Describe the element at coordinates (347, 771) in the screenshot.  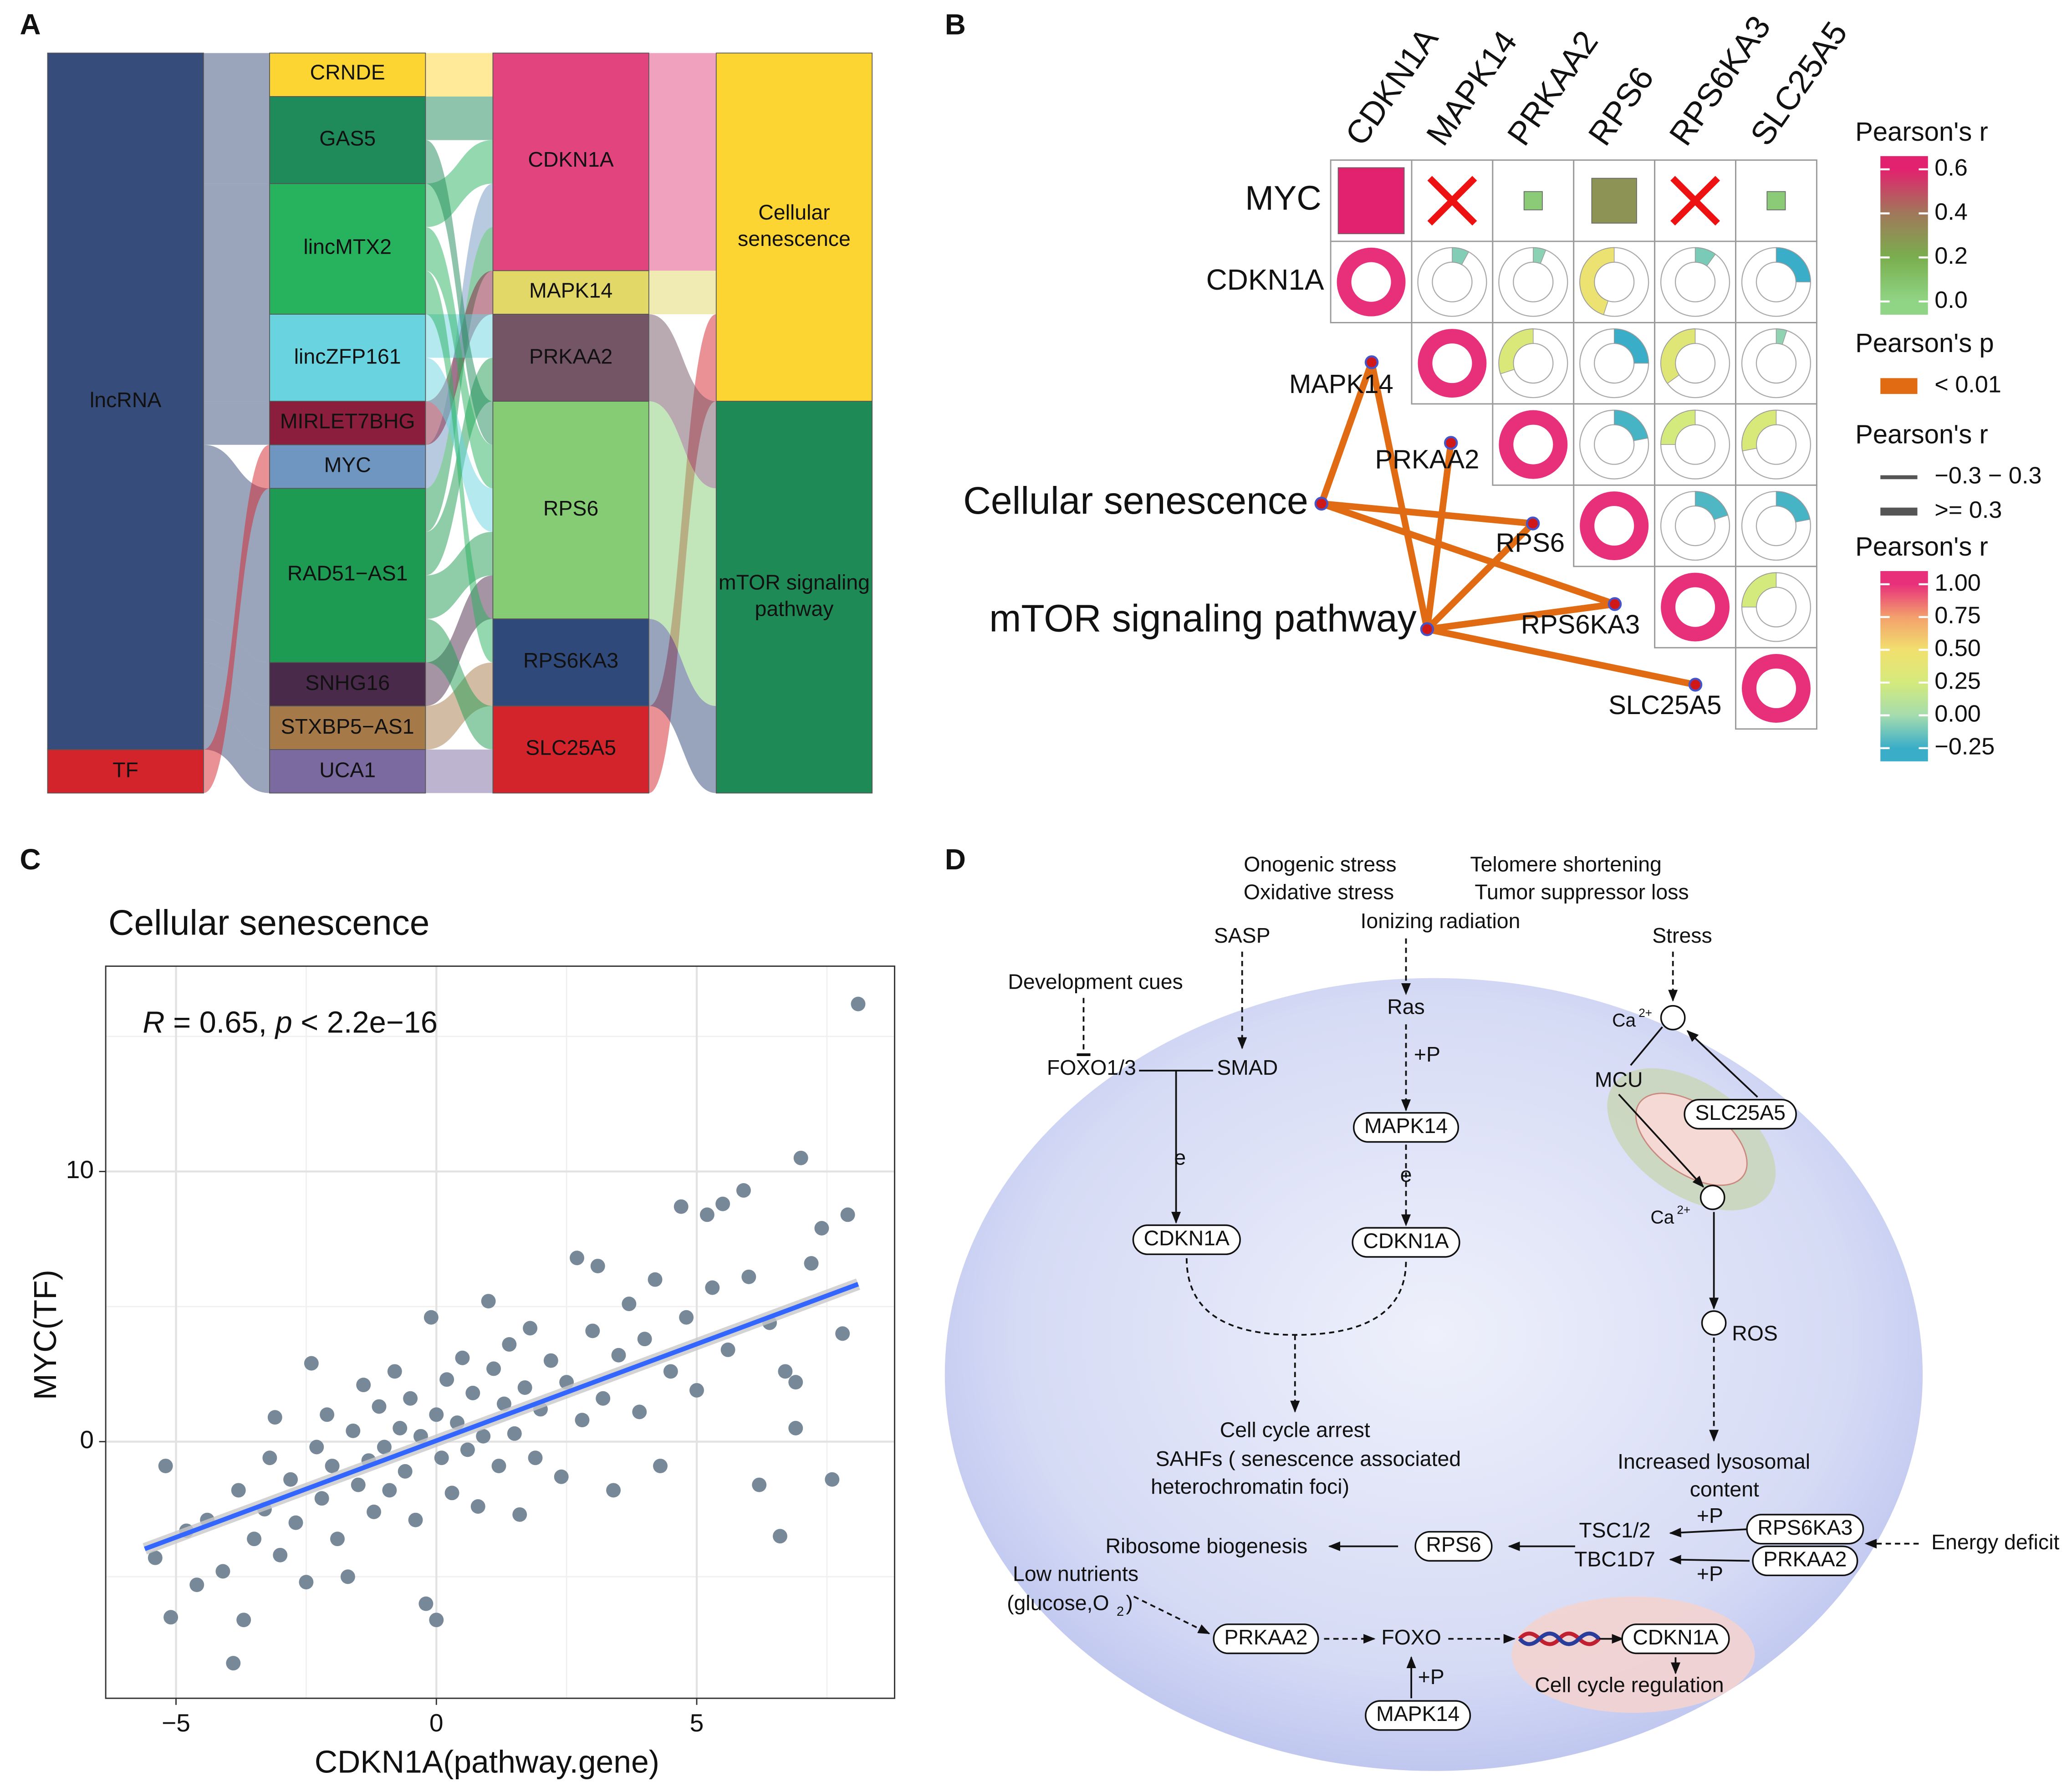
I see `node-label-box: UCA1` at that location.